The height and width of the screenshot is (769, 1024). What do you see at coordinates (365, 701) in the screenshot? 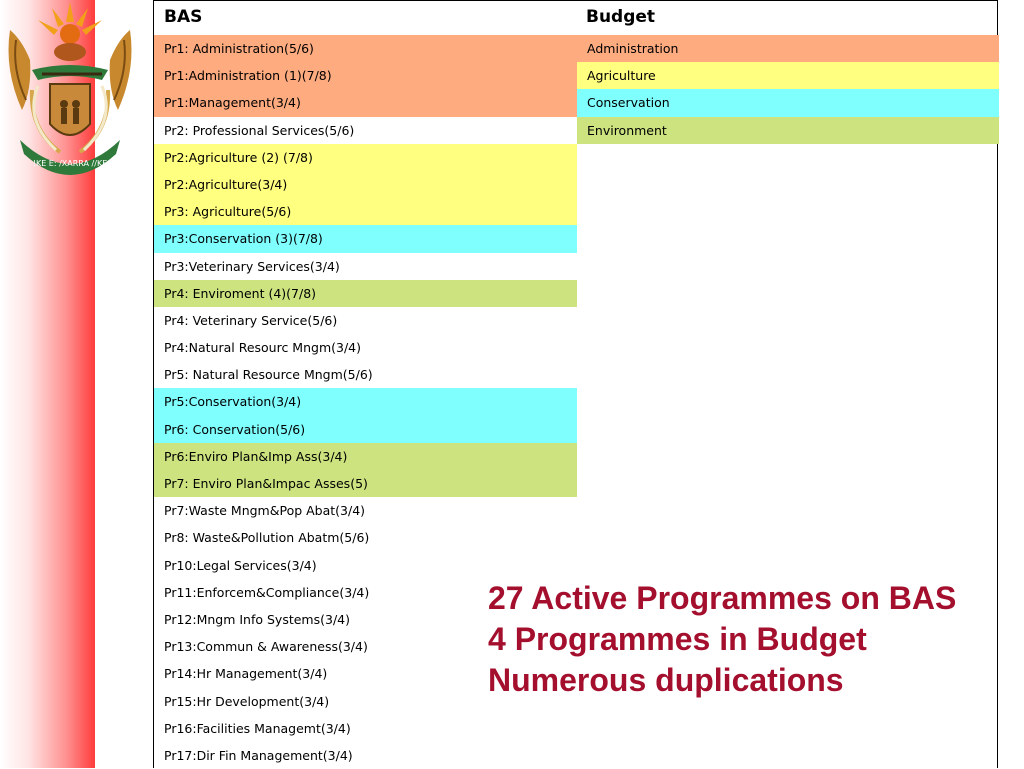
I see `bas-programme-row: Pr15:Hr Development(3/4)` at bounding box center [365, 701].